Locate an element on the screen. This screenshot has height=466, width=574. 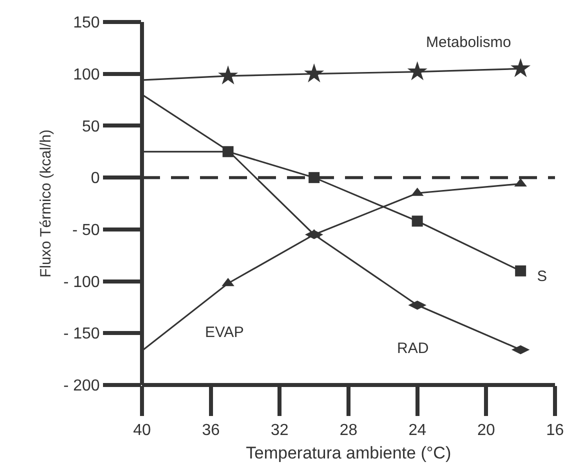
x-tick-label: 36 is located at coordinates (211, 431).